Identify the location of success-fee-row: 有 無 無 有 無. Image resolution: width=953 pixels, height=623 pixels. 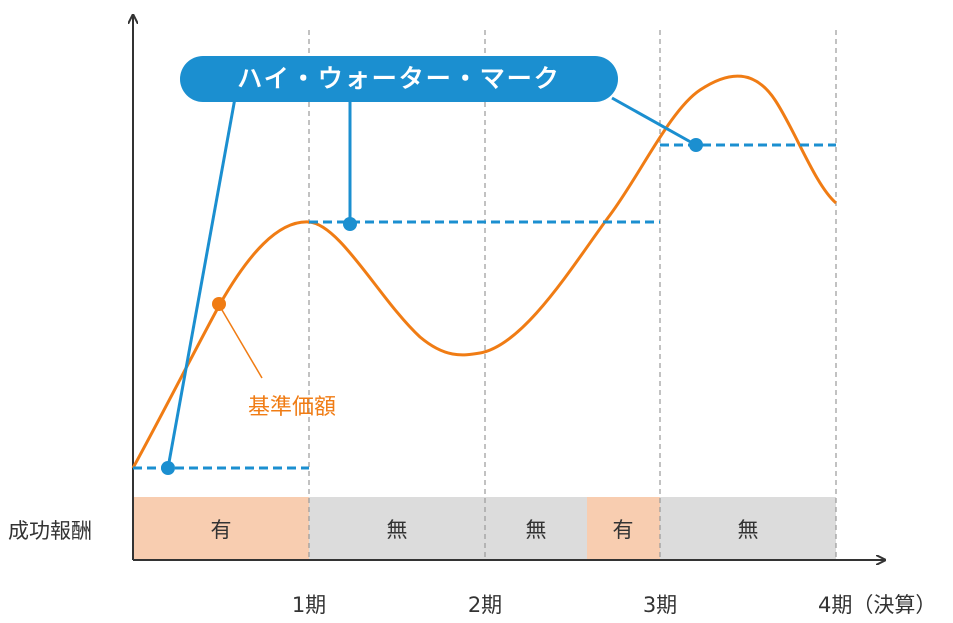
(484, 528).